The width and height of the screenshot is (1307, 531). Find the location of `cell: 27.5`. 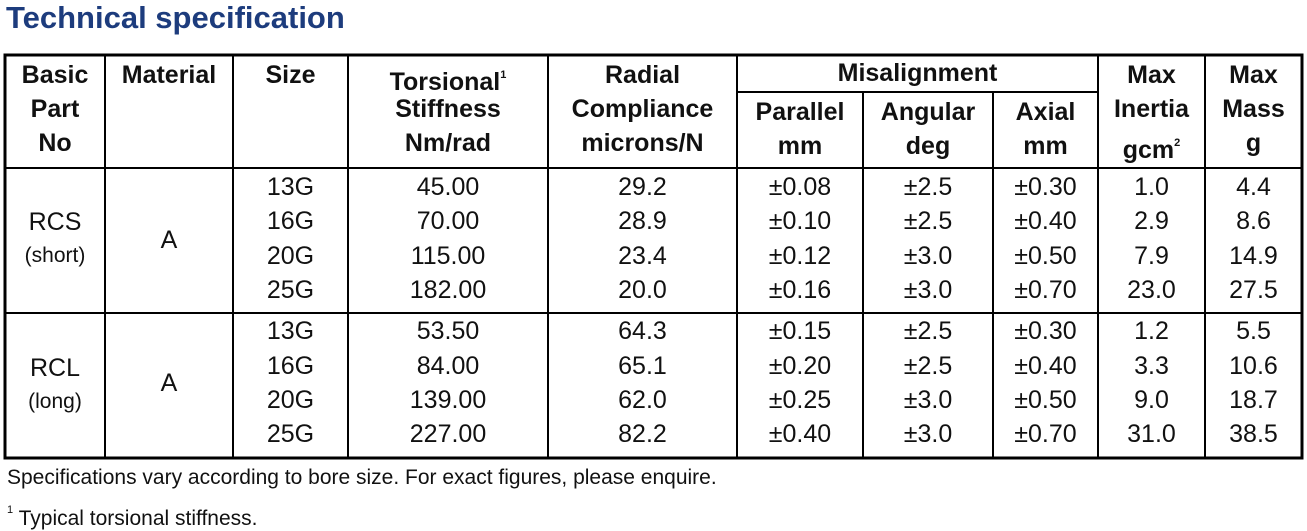

cell: 27.5 is located at coordinates (1253, 290).